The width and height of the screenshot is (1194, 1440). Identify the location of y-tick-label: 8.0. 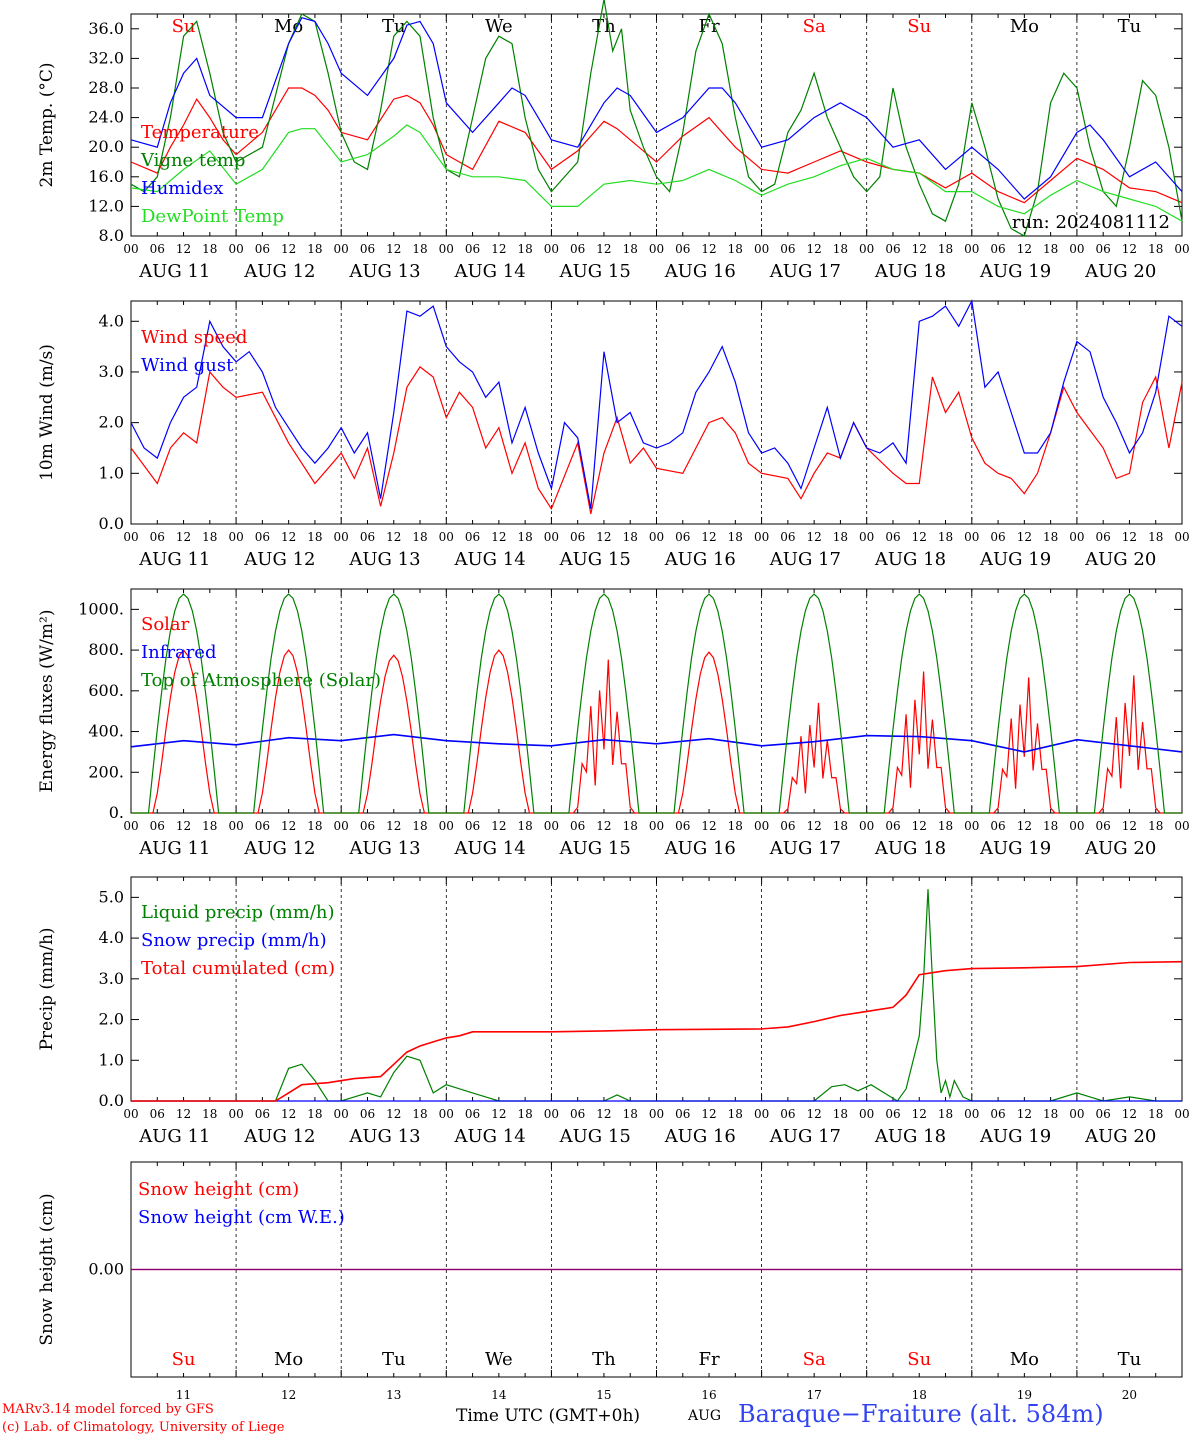
(111, 235).